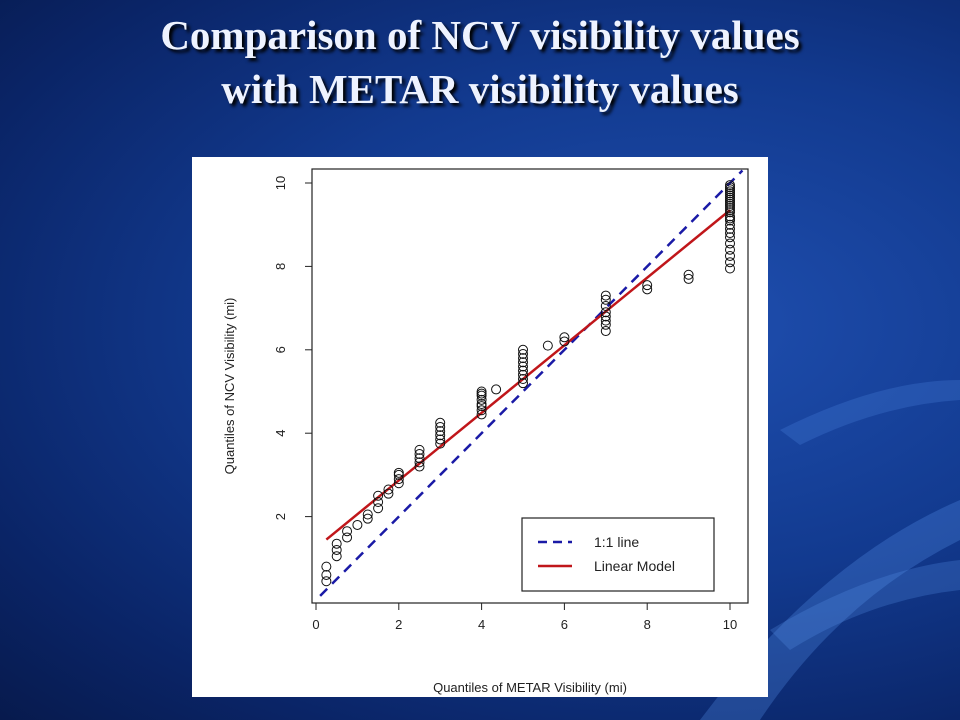  What do you see at coordinates (398, 624) in the screenshot?
I see `x-tick-label: 2` at bounding box center [398, 624].